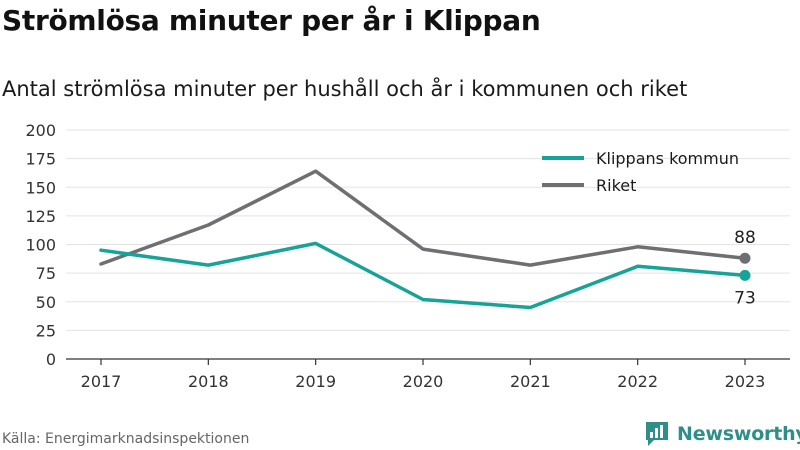 The height and width of the screenshot is (450, 800). Describe the element at coordinates (101, 381) in the screenshot. I see `x-tick-label: 2017` at that location.